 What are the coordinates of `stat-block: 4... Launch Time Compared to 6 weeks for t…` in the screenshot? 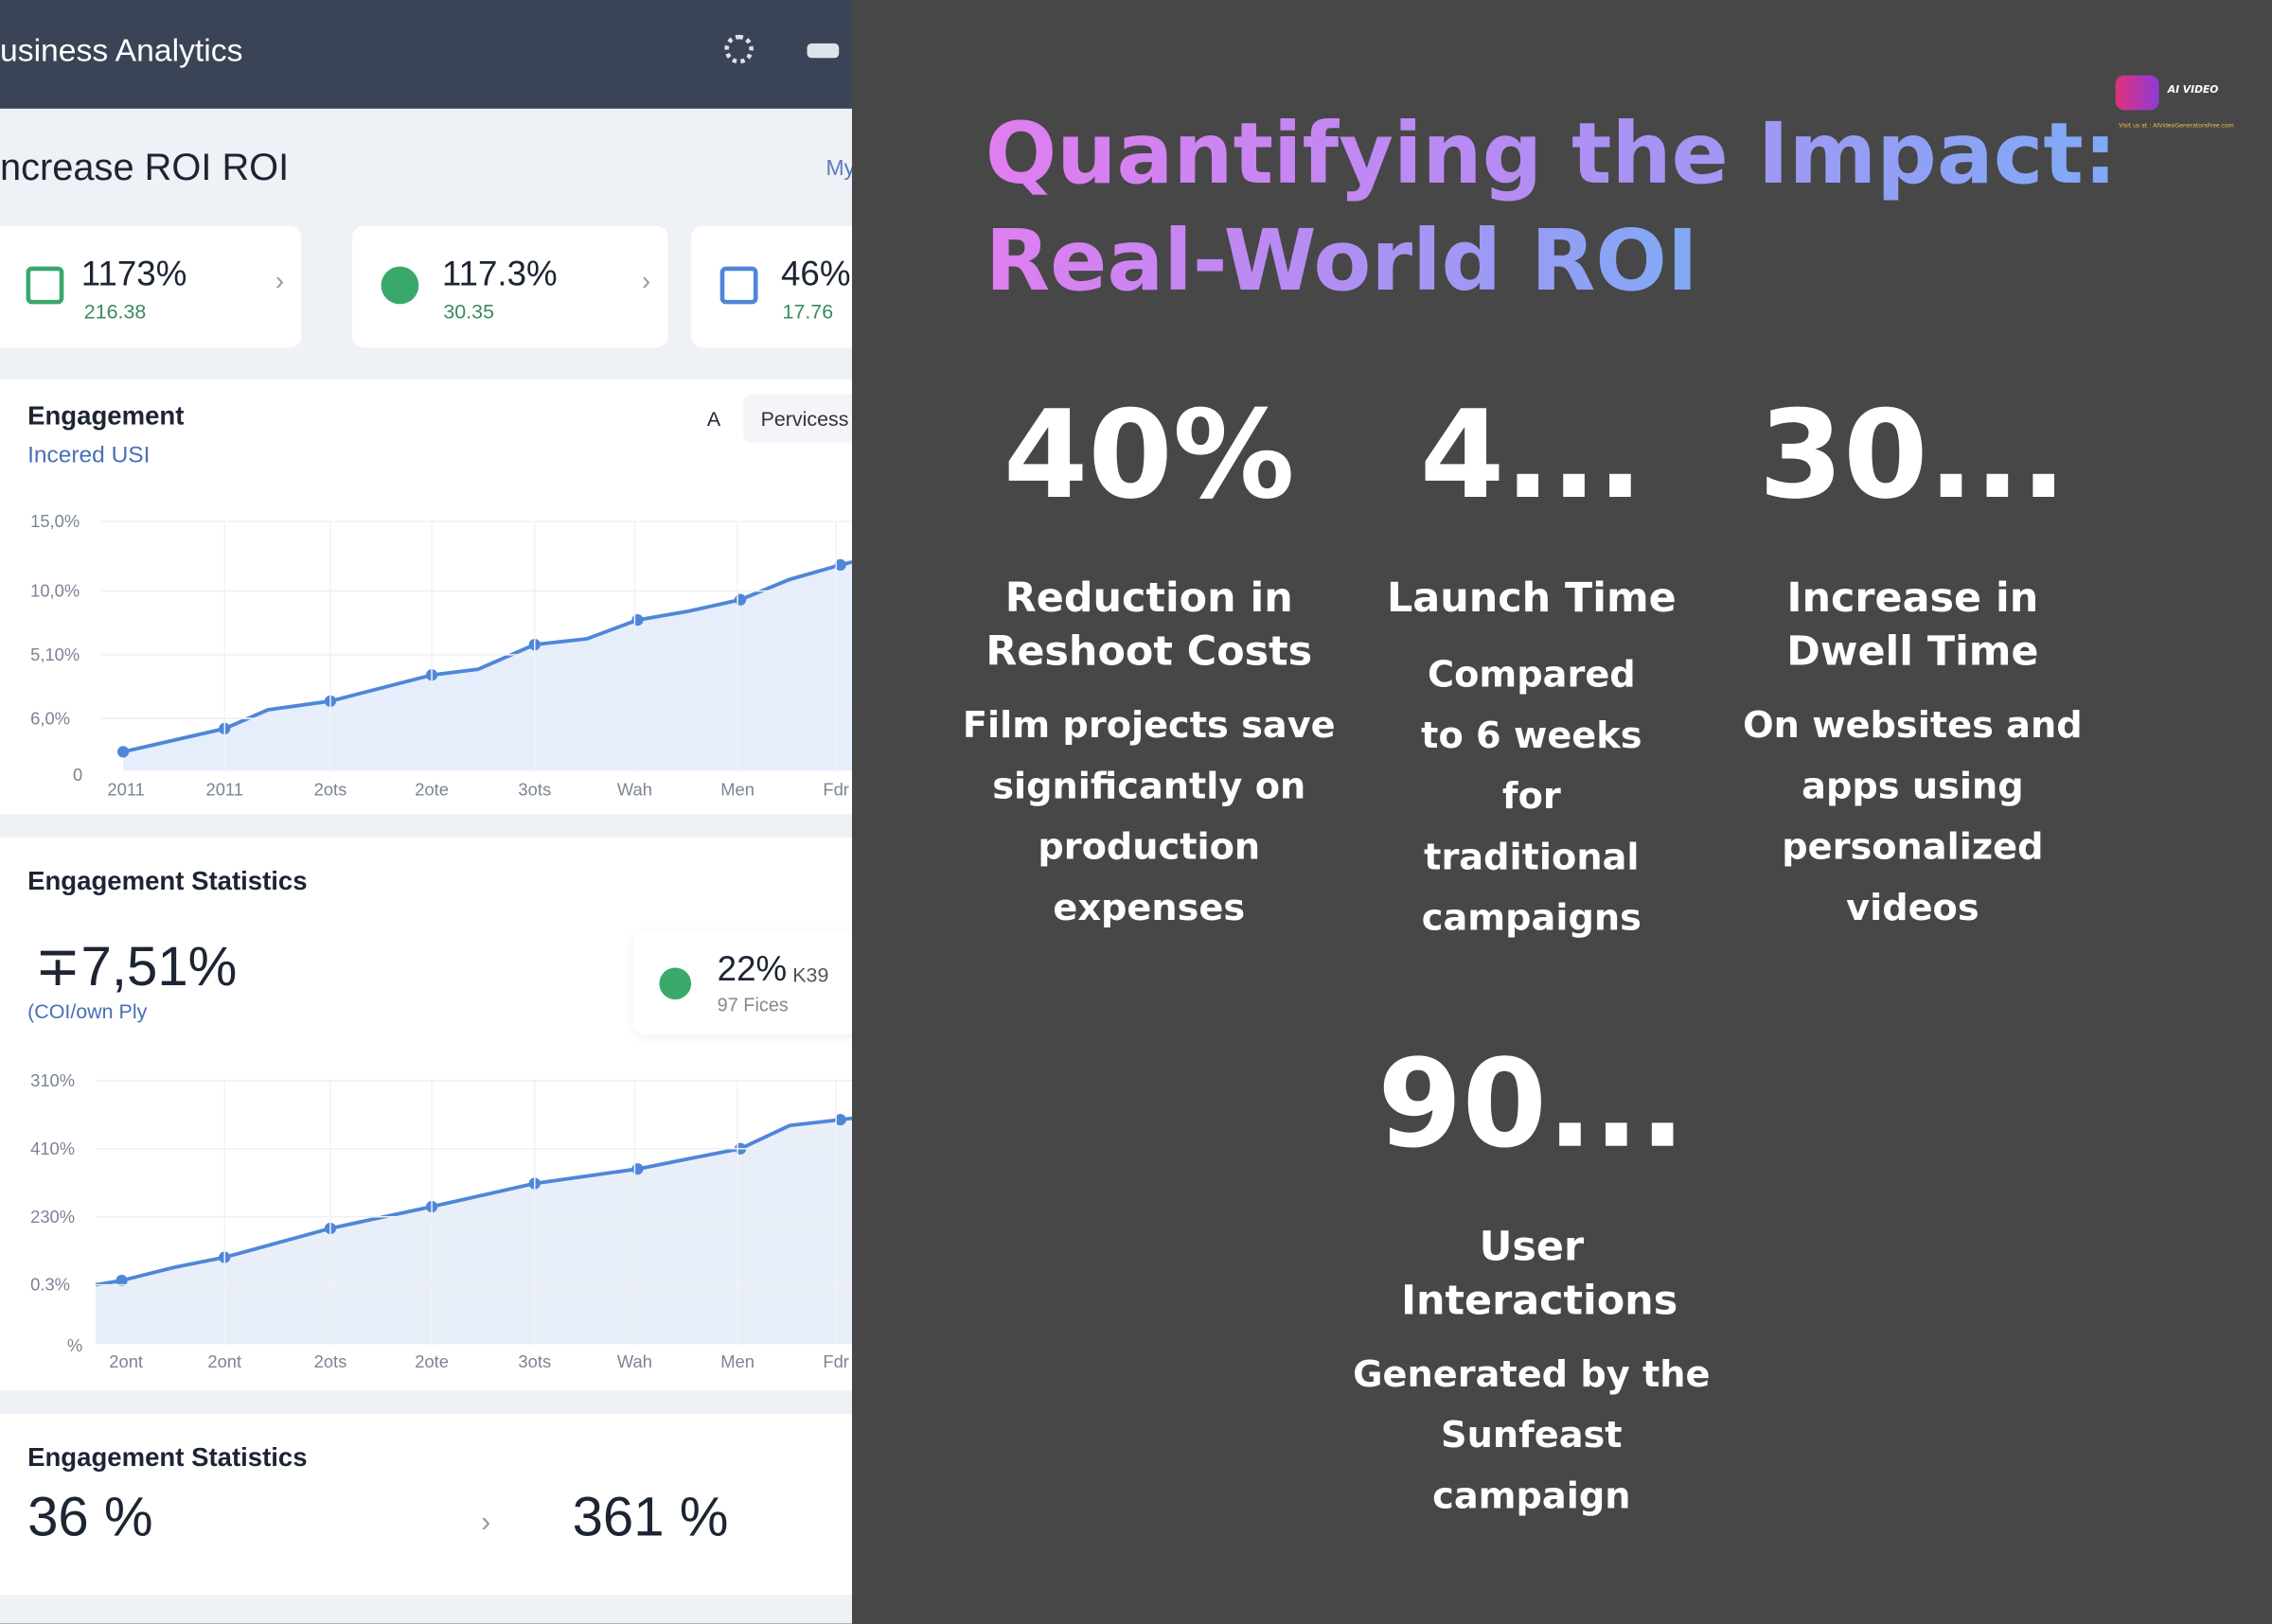 It's located at (1531, 671).